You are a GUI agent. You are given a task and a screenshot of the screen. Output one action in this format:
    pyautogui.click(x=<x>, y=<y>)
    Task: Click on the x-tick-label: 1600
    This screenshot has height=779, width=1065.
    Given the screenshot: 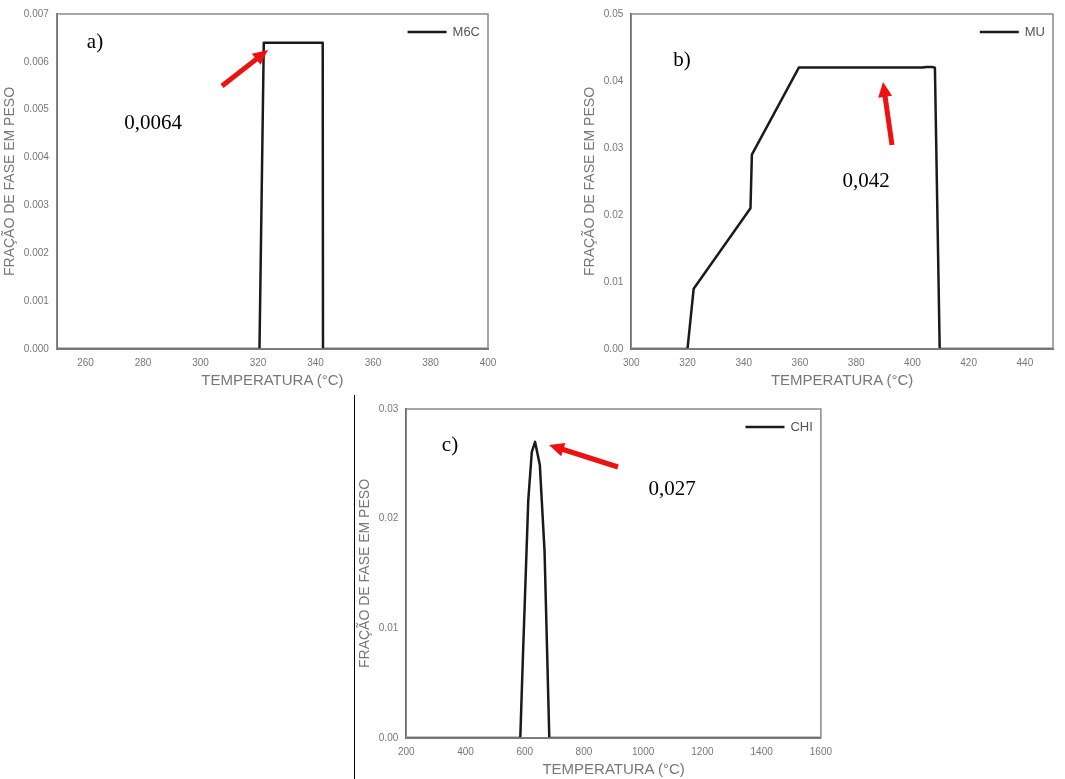 What is the action you would take?
    pyautogui.click(x=821, y=751)
    